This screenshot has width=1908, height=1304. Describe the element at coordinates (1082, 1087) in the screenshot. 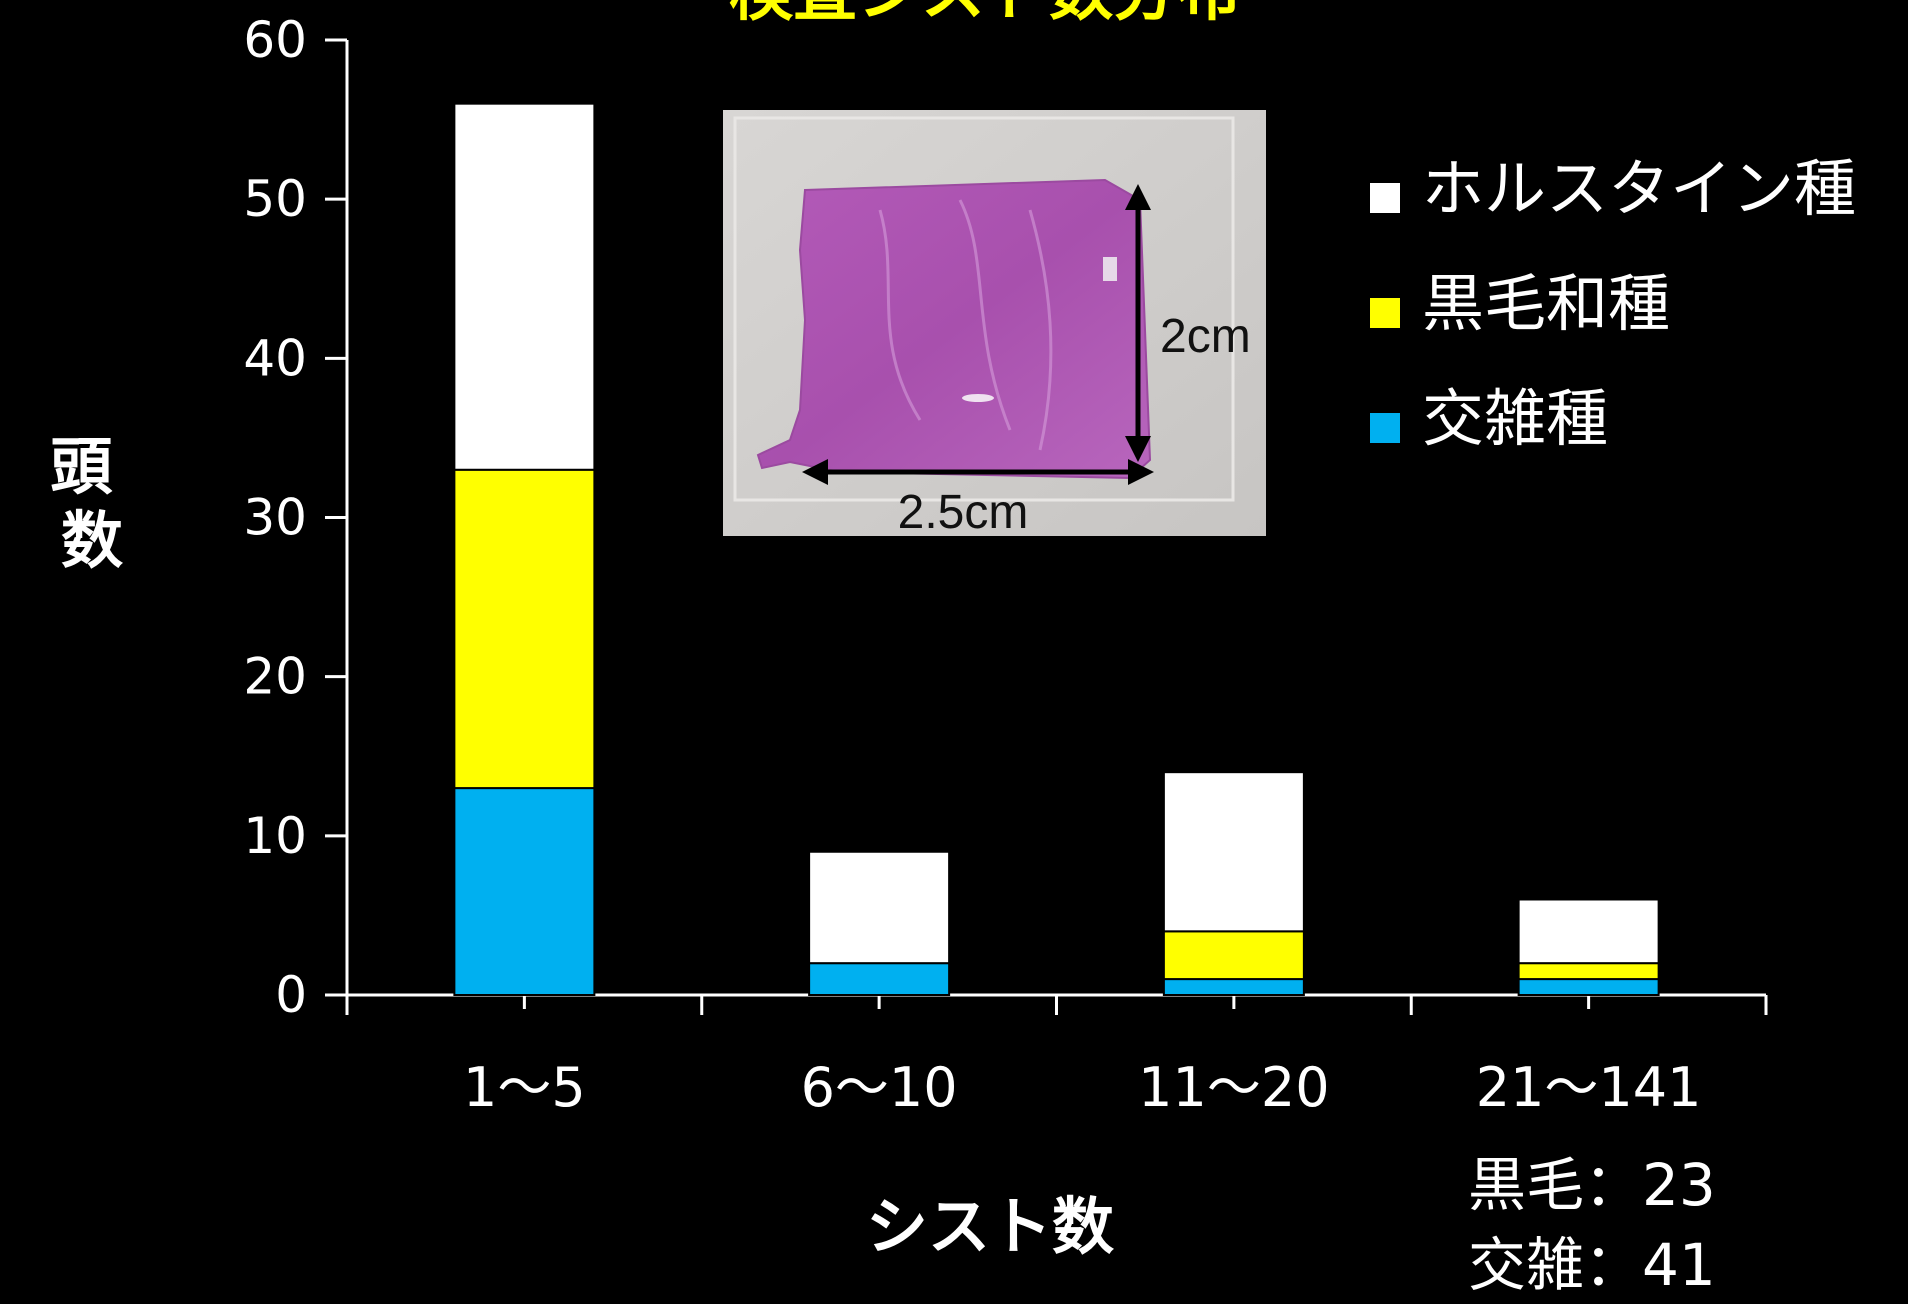

I see `category-labels: 1～5 6～10 11～20 21～141` at that location.